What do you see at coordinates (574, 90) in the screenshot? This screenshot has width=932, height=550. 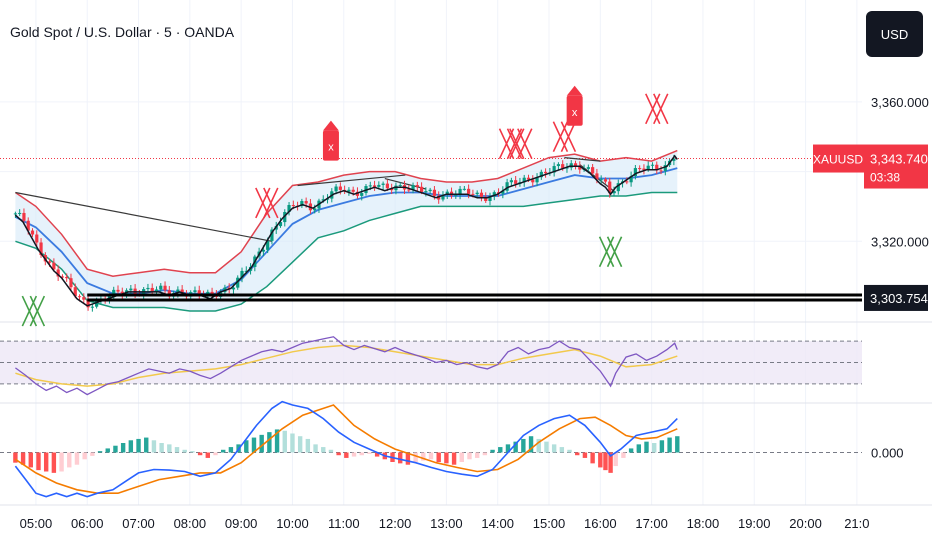 I see `flag-arrow` at bounding box center [574, 90].